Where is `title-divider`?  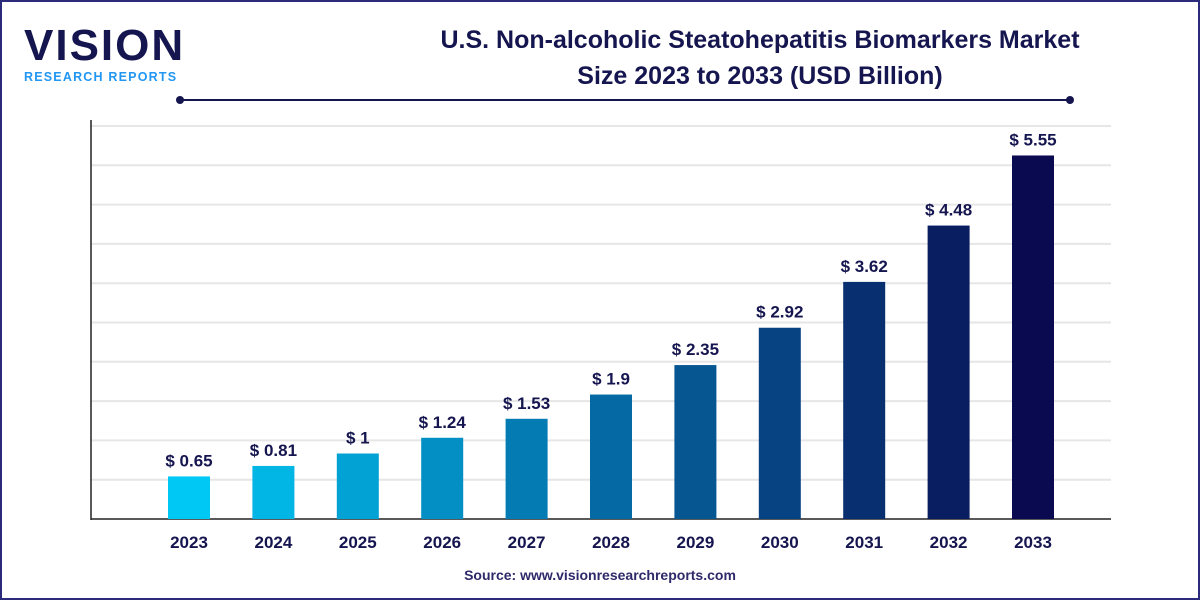
title-divider is located at coordinates (625, 100).